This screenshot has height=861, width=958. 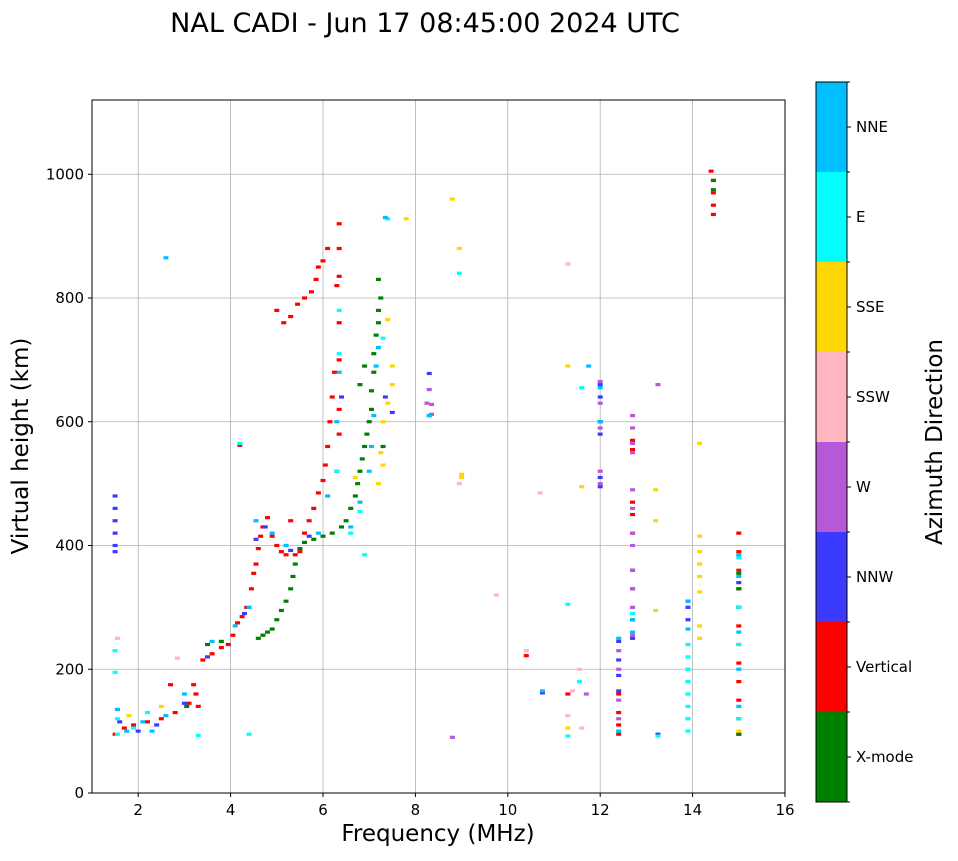 I want to click on y-tick-label: 400, so click(x=69, y=546).